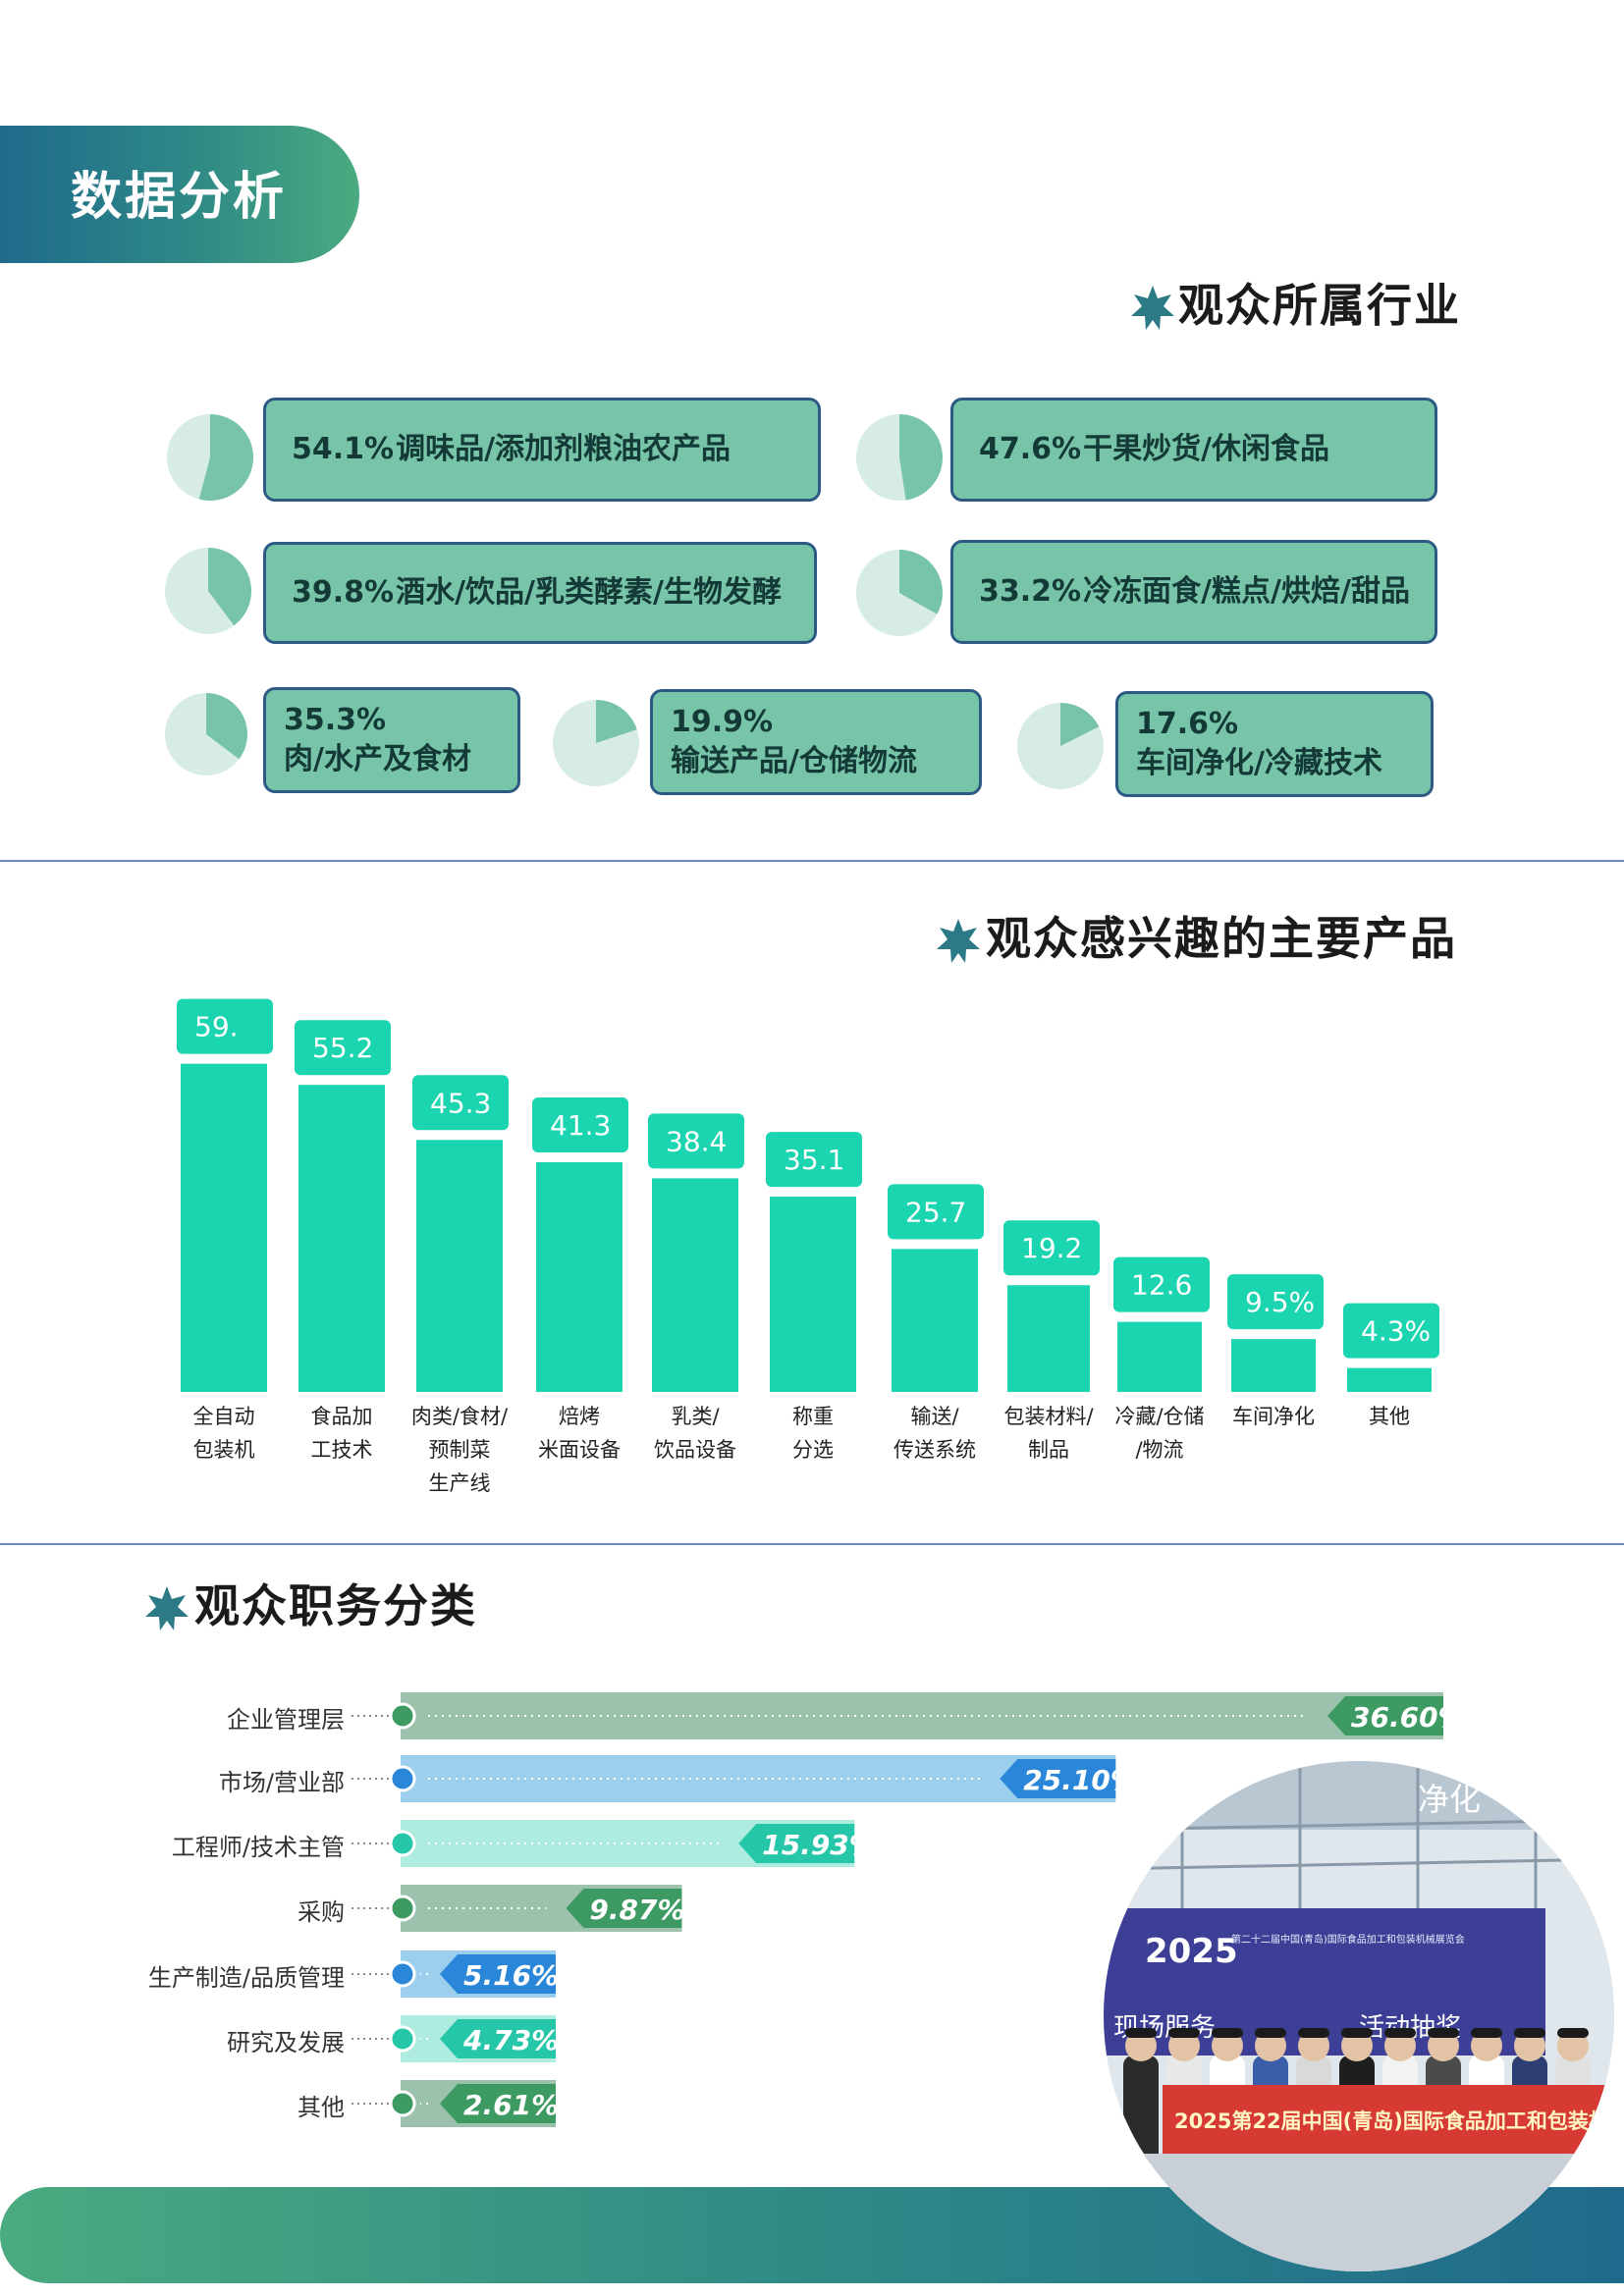 Image resolution: width=1624 pixels, height=2296 pixels. I want to click on industry-item: 17.6% 车间净化/冷藏技术, so click(1274, 744).